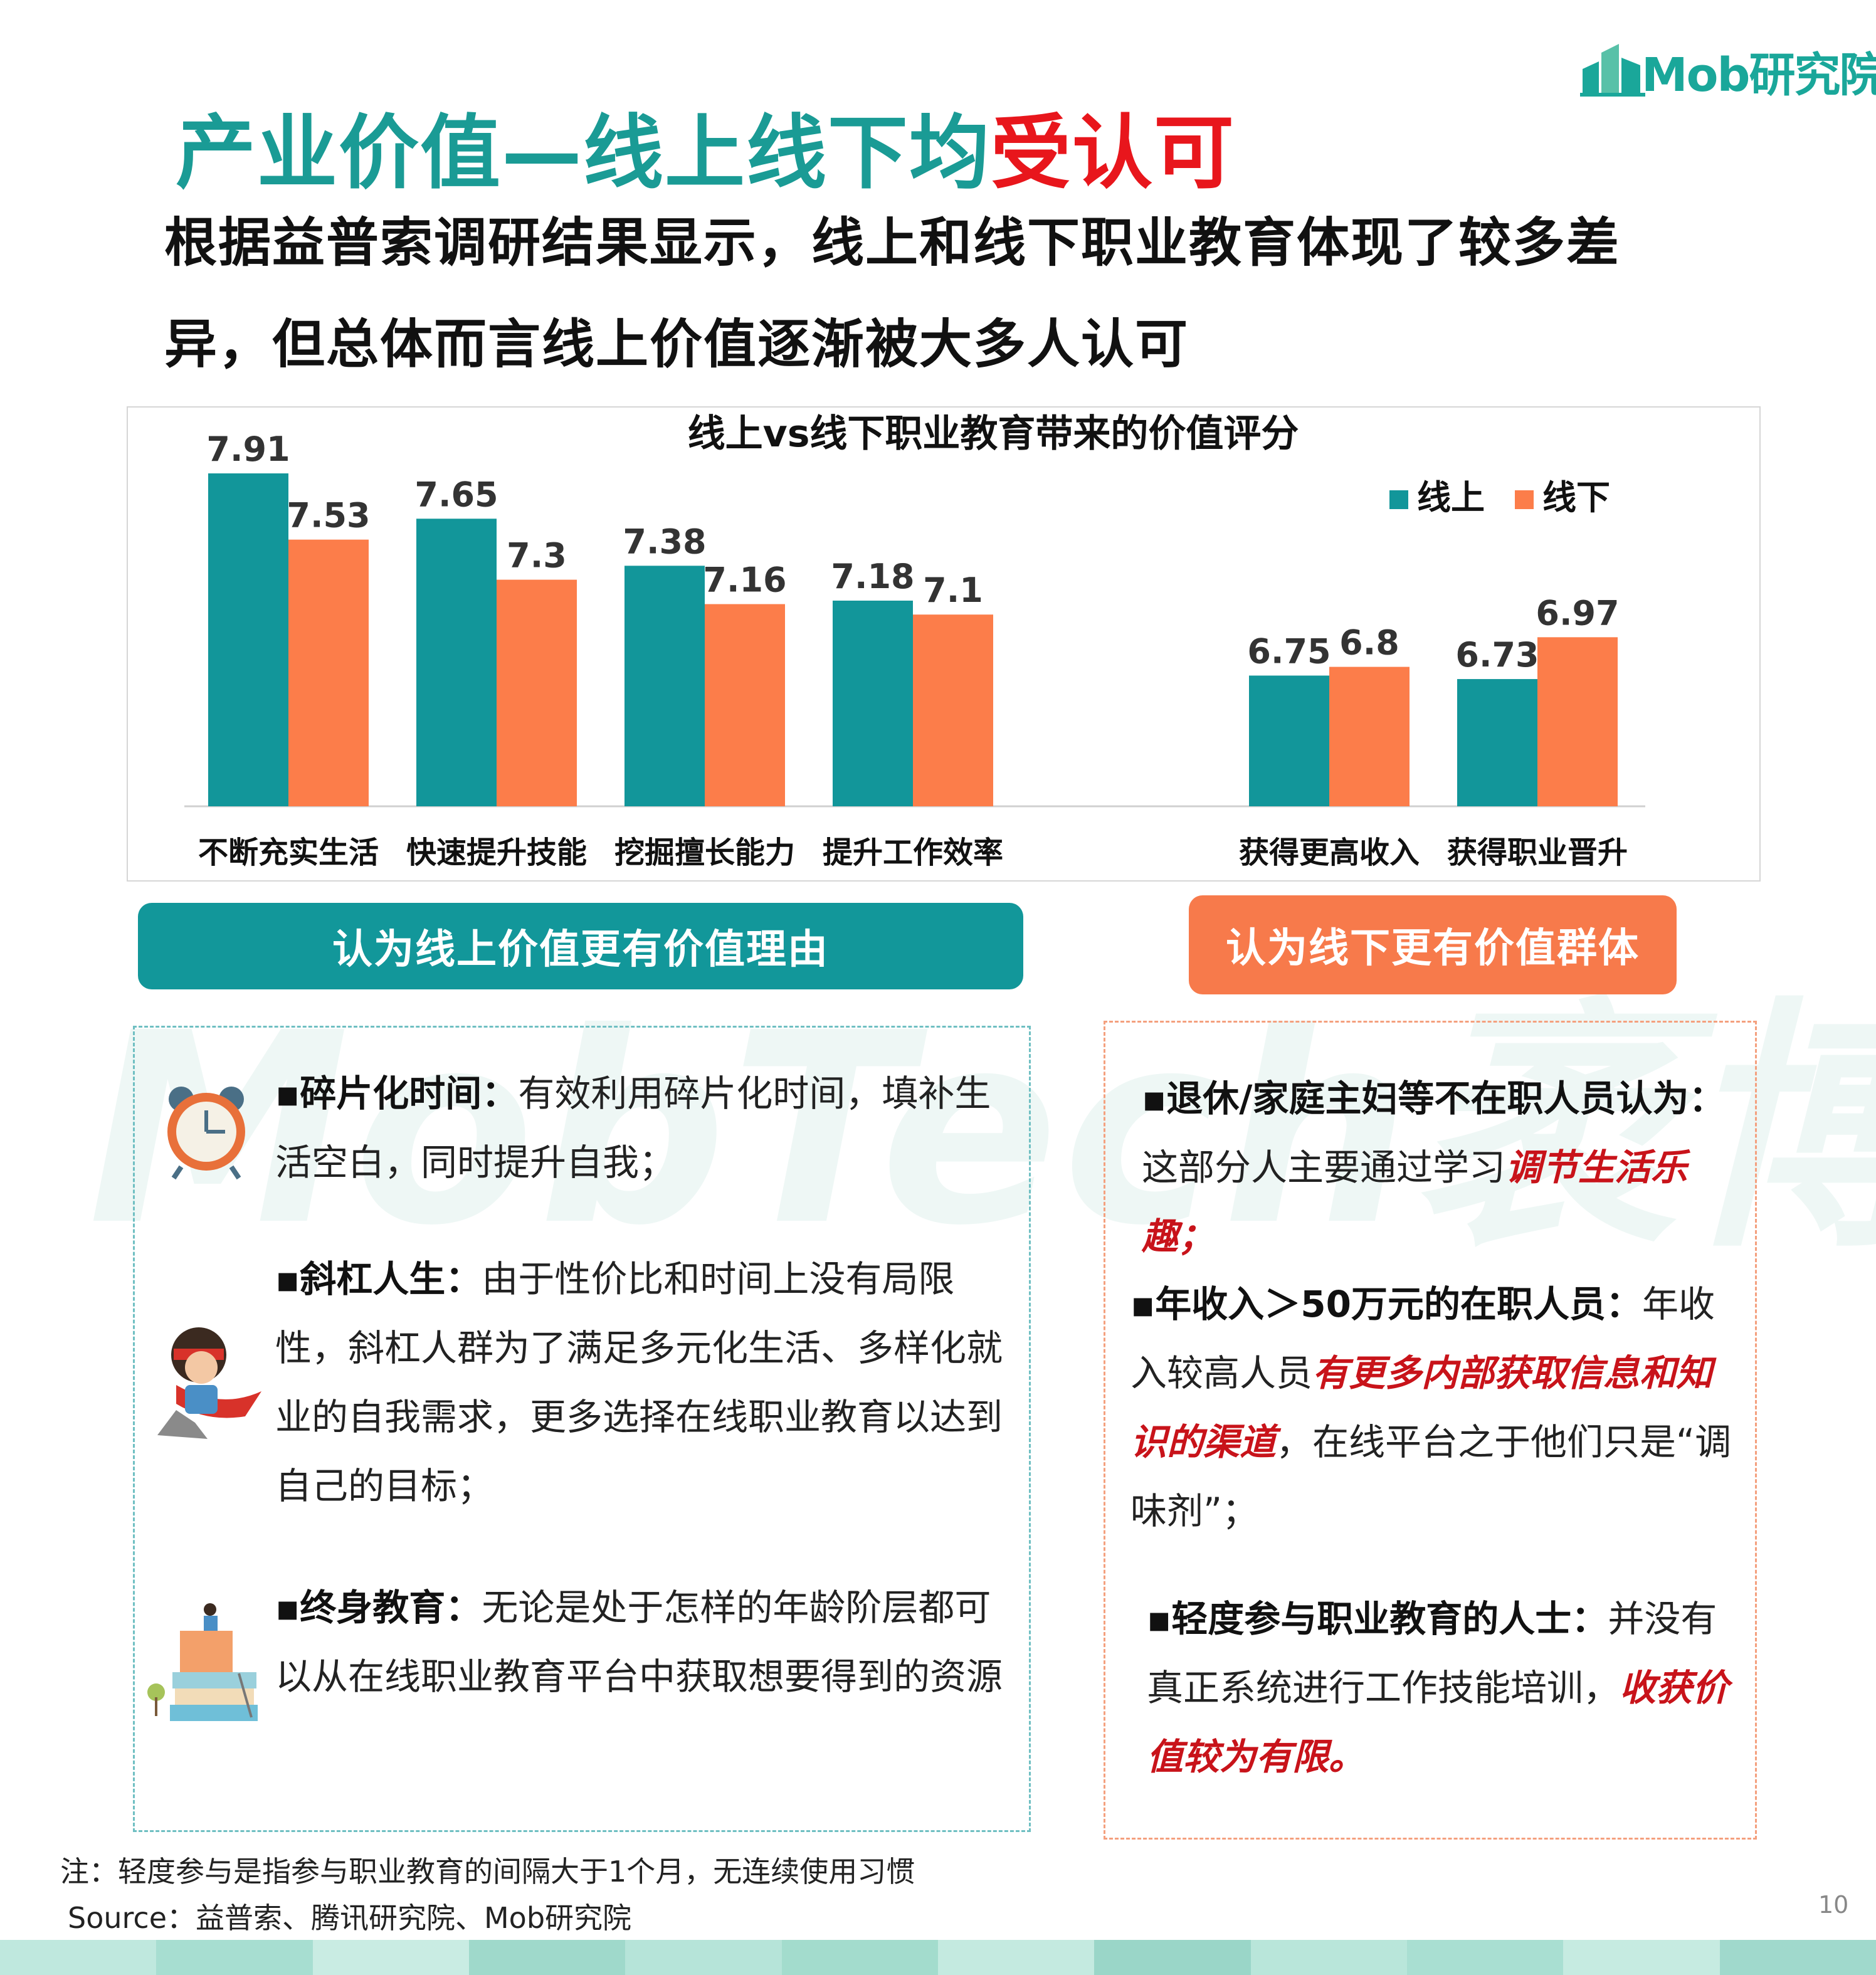  What do you see at coordinates (487, 1871) in the screenshot?
I see `footnote: 注：轻度参与是指参与职业教育的间隔大于1个月，无连续使用习惯` at bounding box center [487, 1871].